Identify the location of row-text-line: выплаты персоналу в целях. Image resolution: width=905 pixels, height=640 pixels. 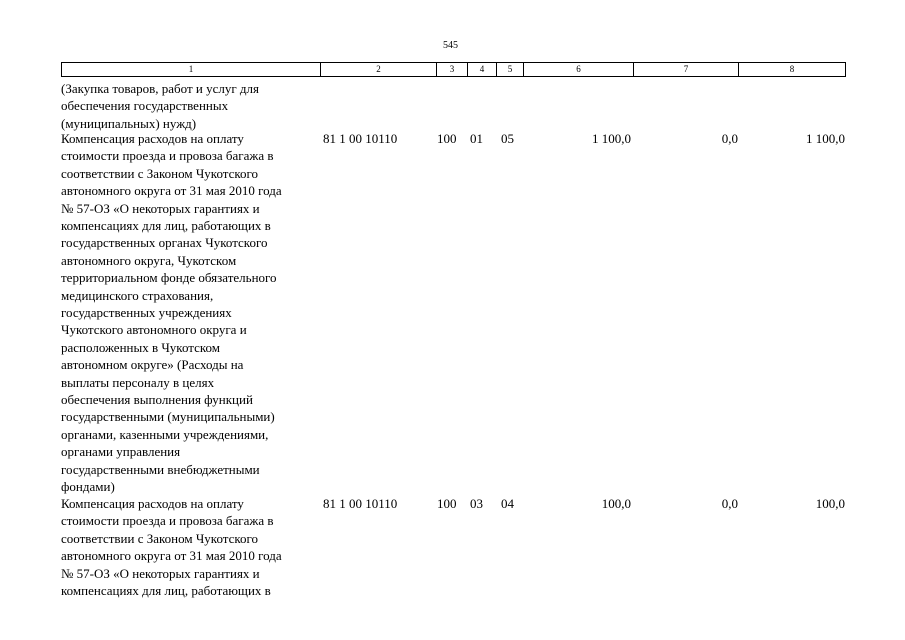
(138, 382).